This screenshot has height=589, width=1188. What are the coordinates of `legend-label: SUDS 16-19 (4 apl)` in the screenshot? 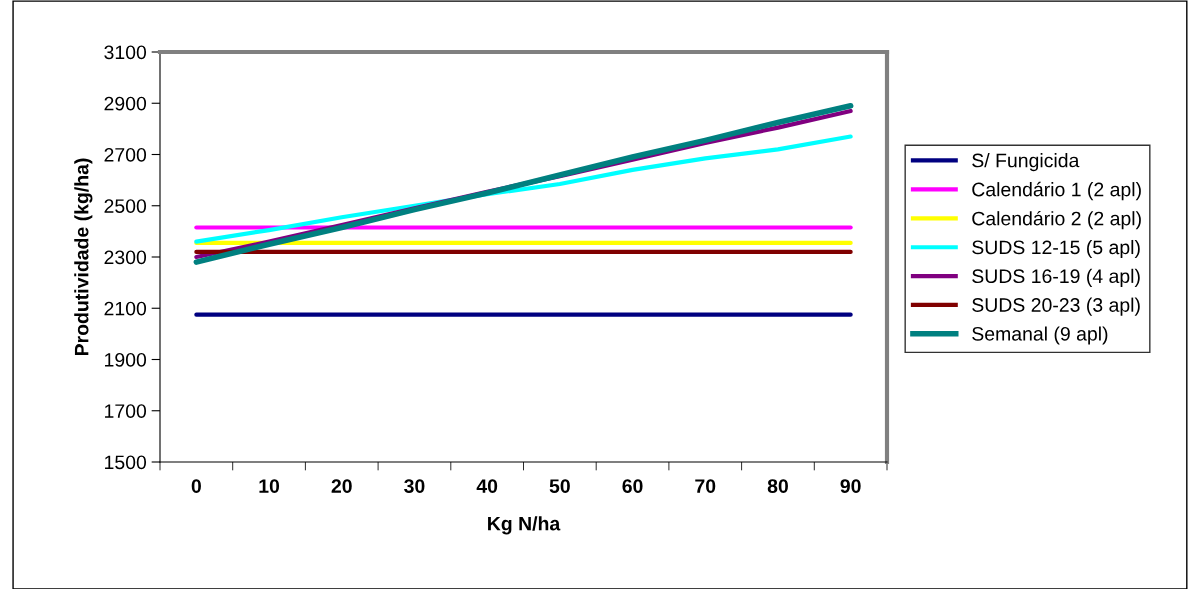 It's located at (1056, 277).